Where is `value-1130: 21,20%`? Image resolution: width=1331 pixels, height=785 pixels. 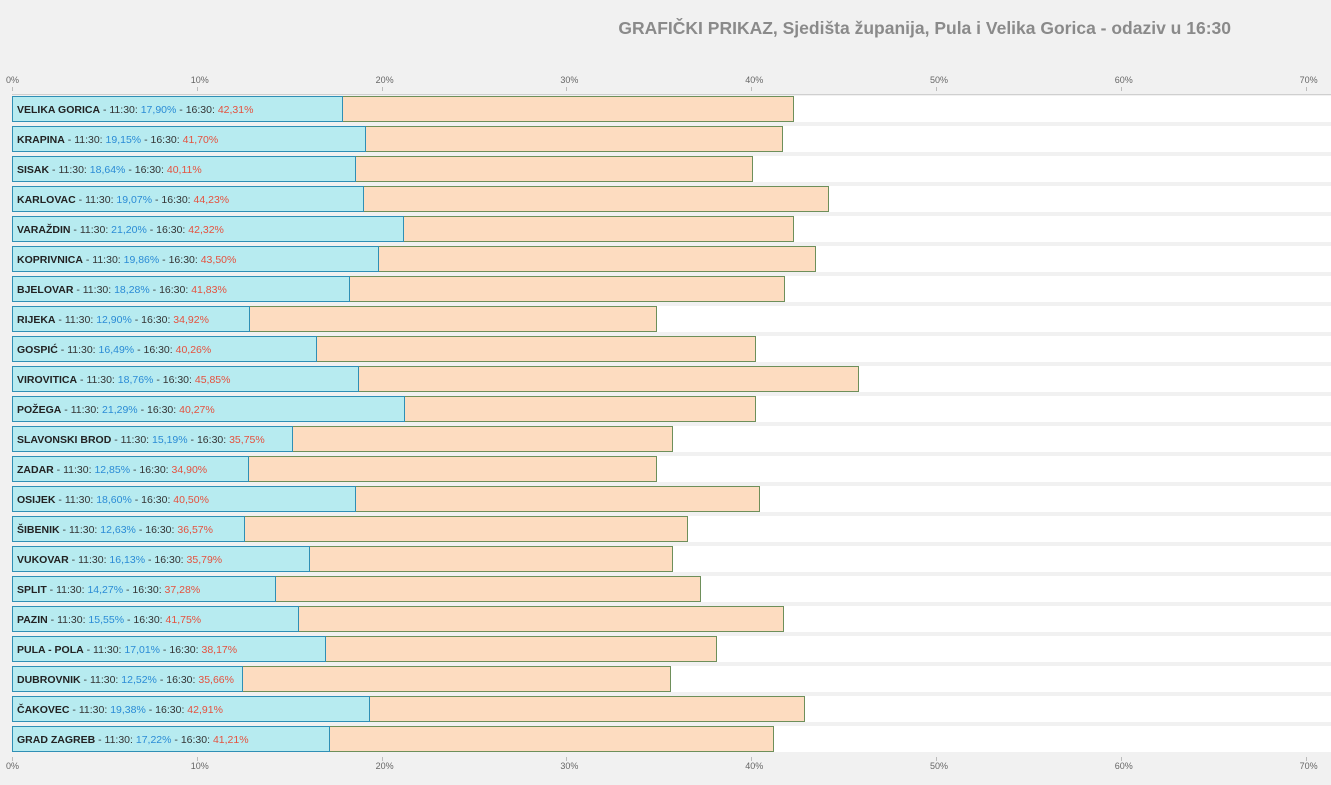 value-1130: 21,20% is located at coordinates (129, 230).